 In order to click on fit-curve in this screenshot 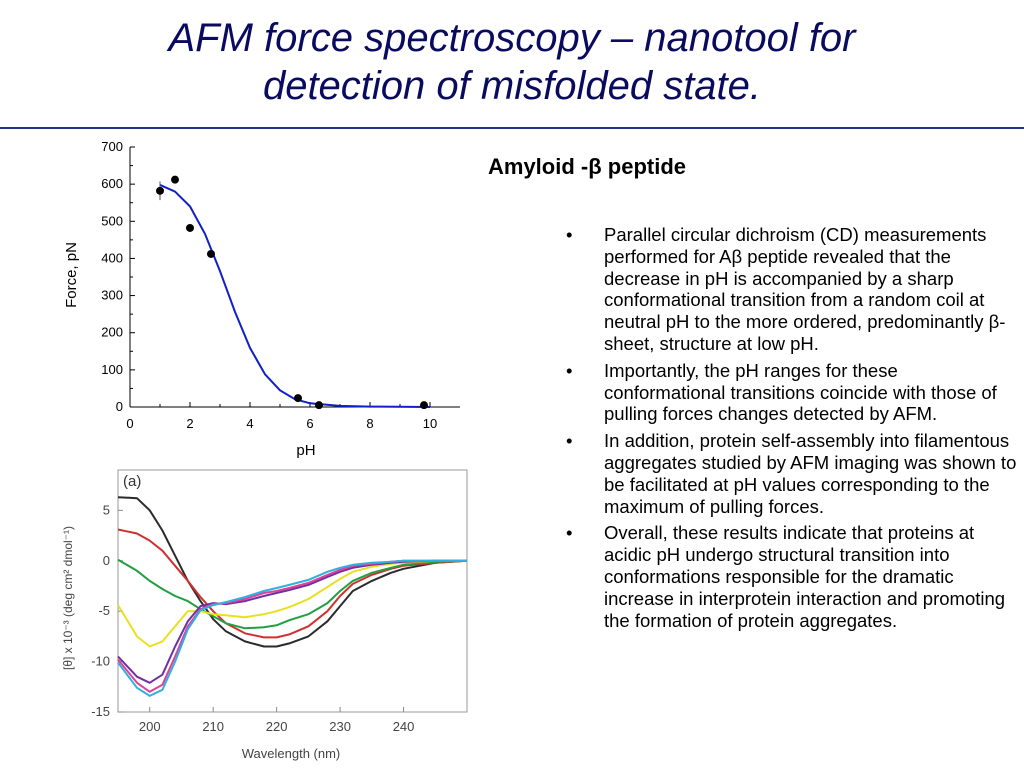, I will do `click(295, 295)`.